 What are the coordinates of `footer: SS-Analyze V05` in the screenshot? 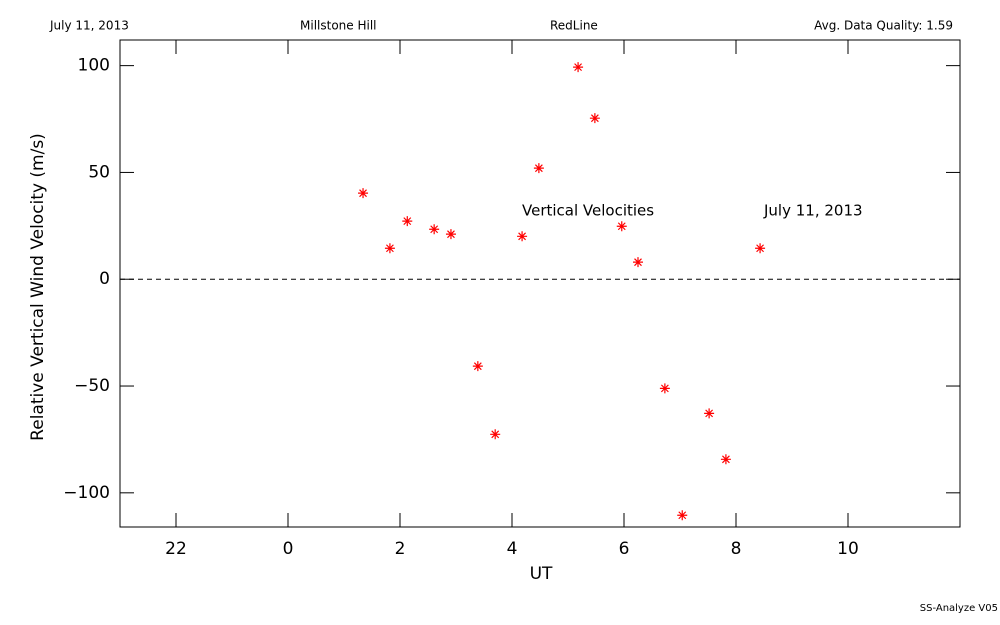 It's located at (959, 608).